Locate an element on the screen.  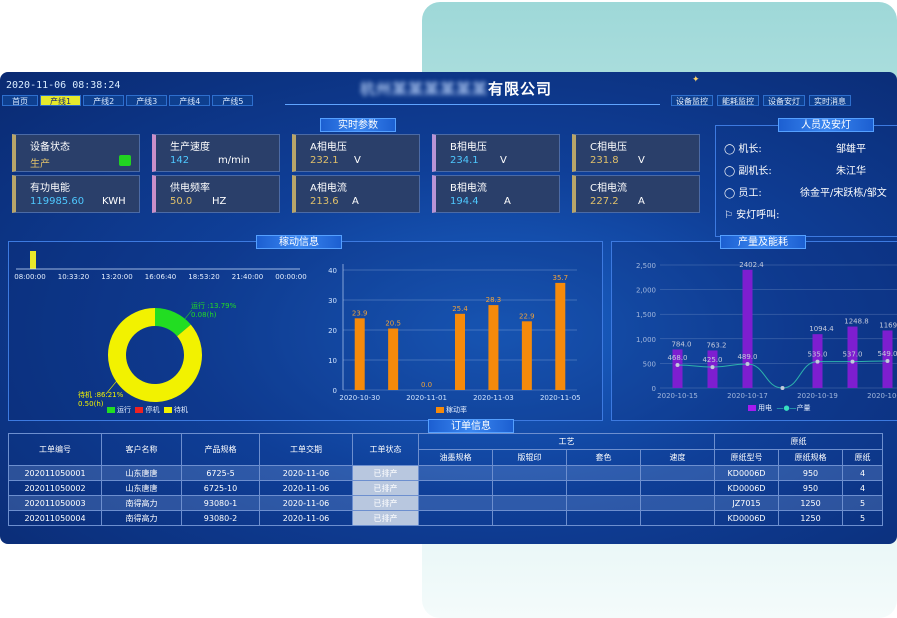
tab-realtime-messages: 实时消息 is located at coordinates (830, 100).